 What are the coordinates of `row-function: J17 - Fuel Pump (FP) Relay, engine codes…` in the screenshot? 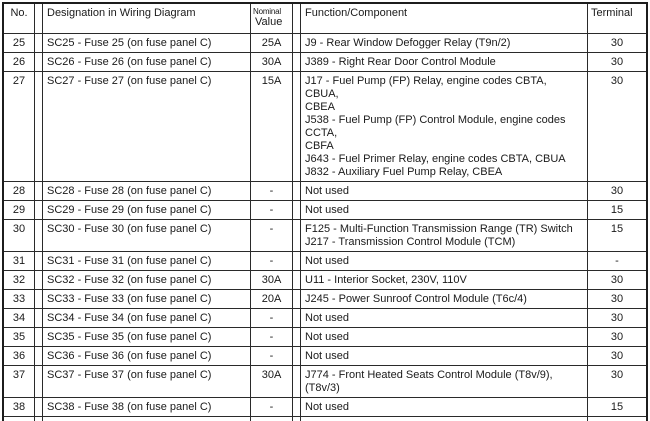 It's located at (444, 126).